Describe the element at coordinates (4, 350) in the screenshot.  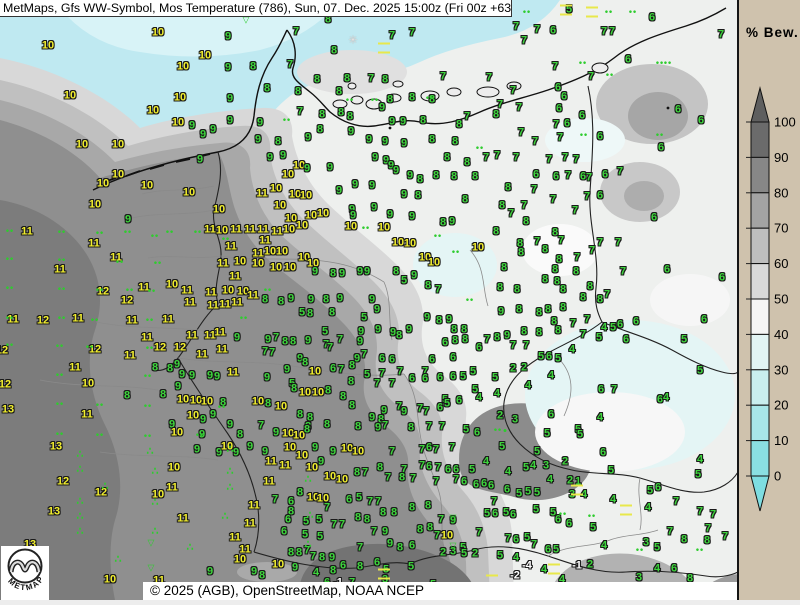
I see `temp-value: 12` at that location.